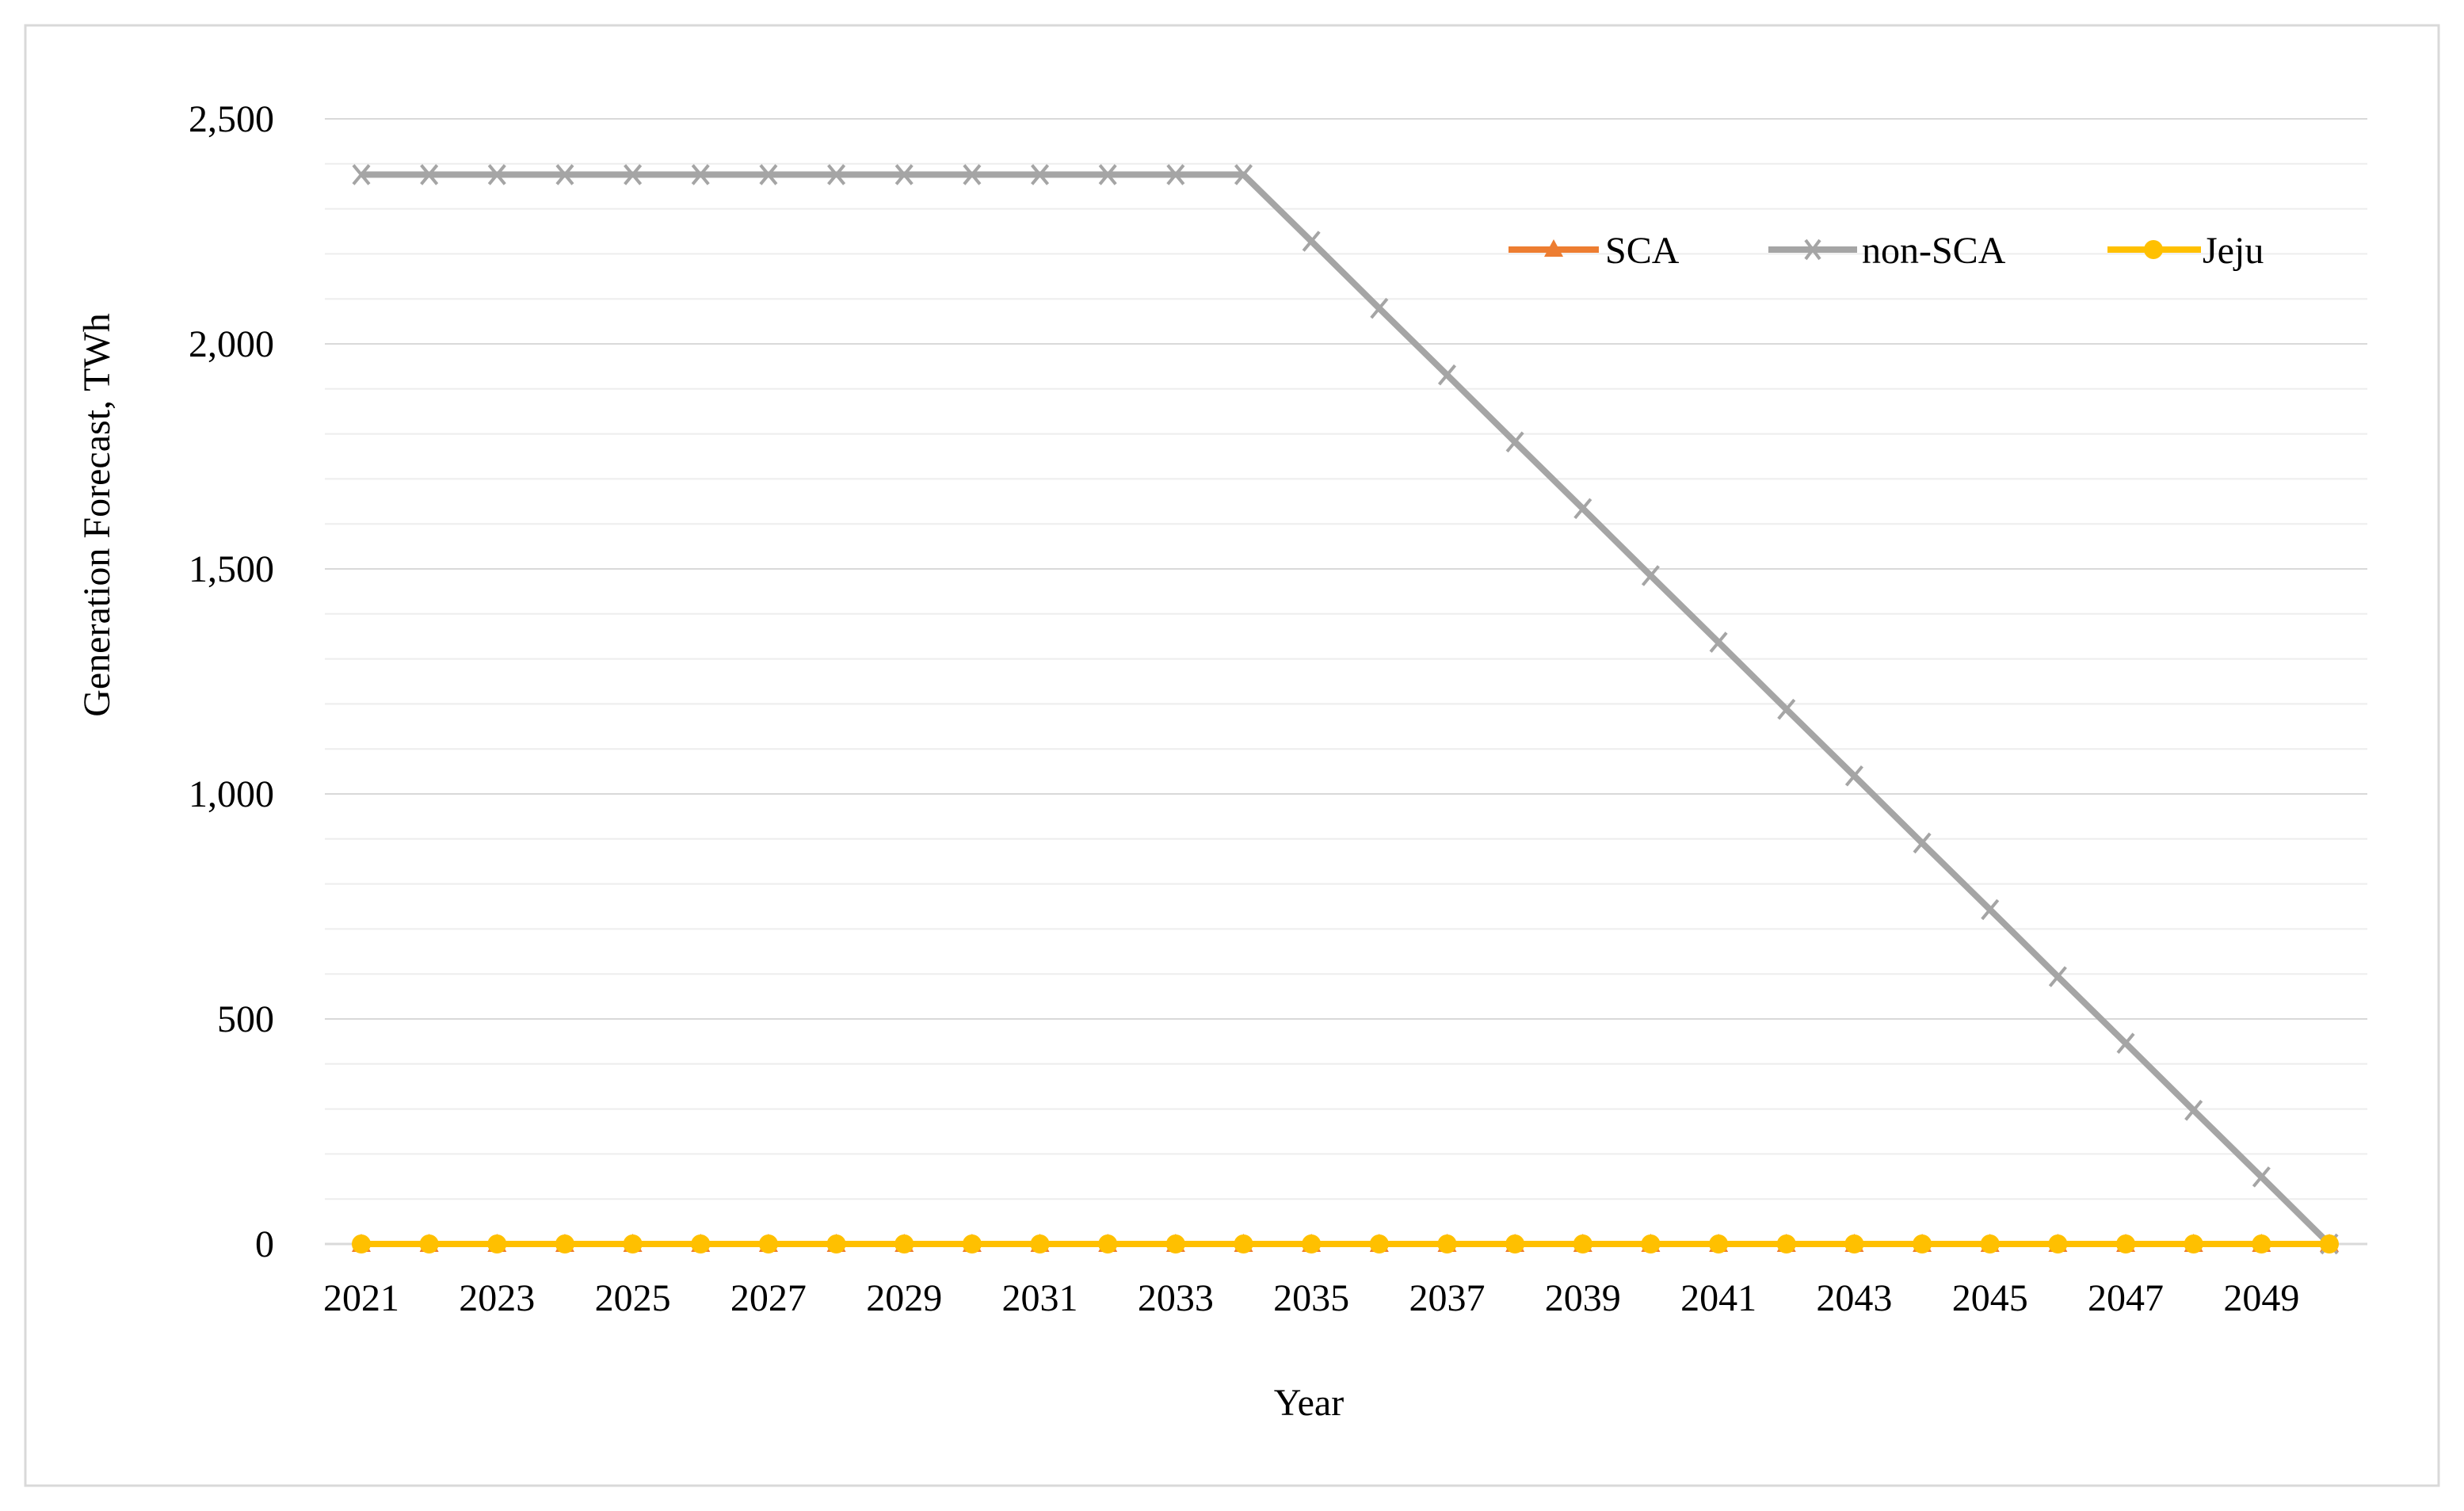  Describe the element at coordinates (231, 794) in the screenshot. I see `y-tick-label: 1,000` at that location.